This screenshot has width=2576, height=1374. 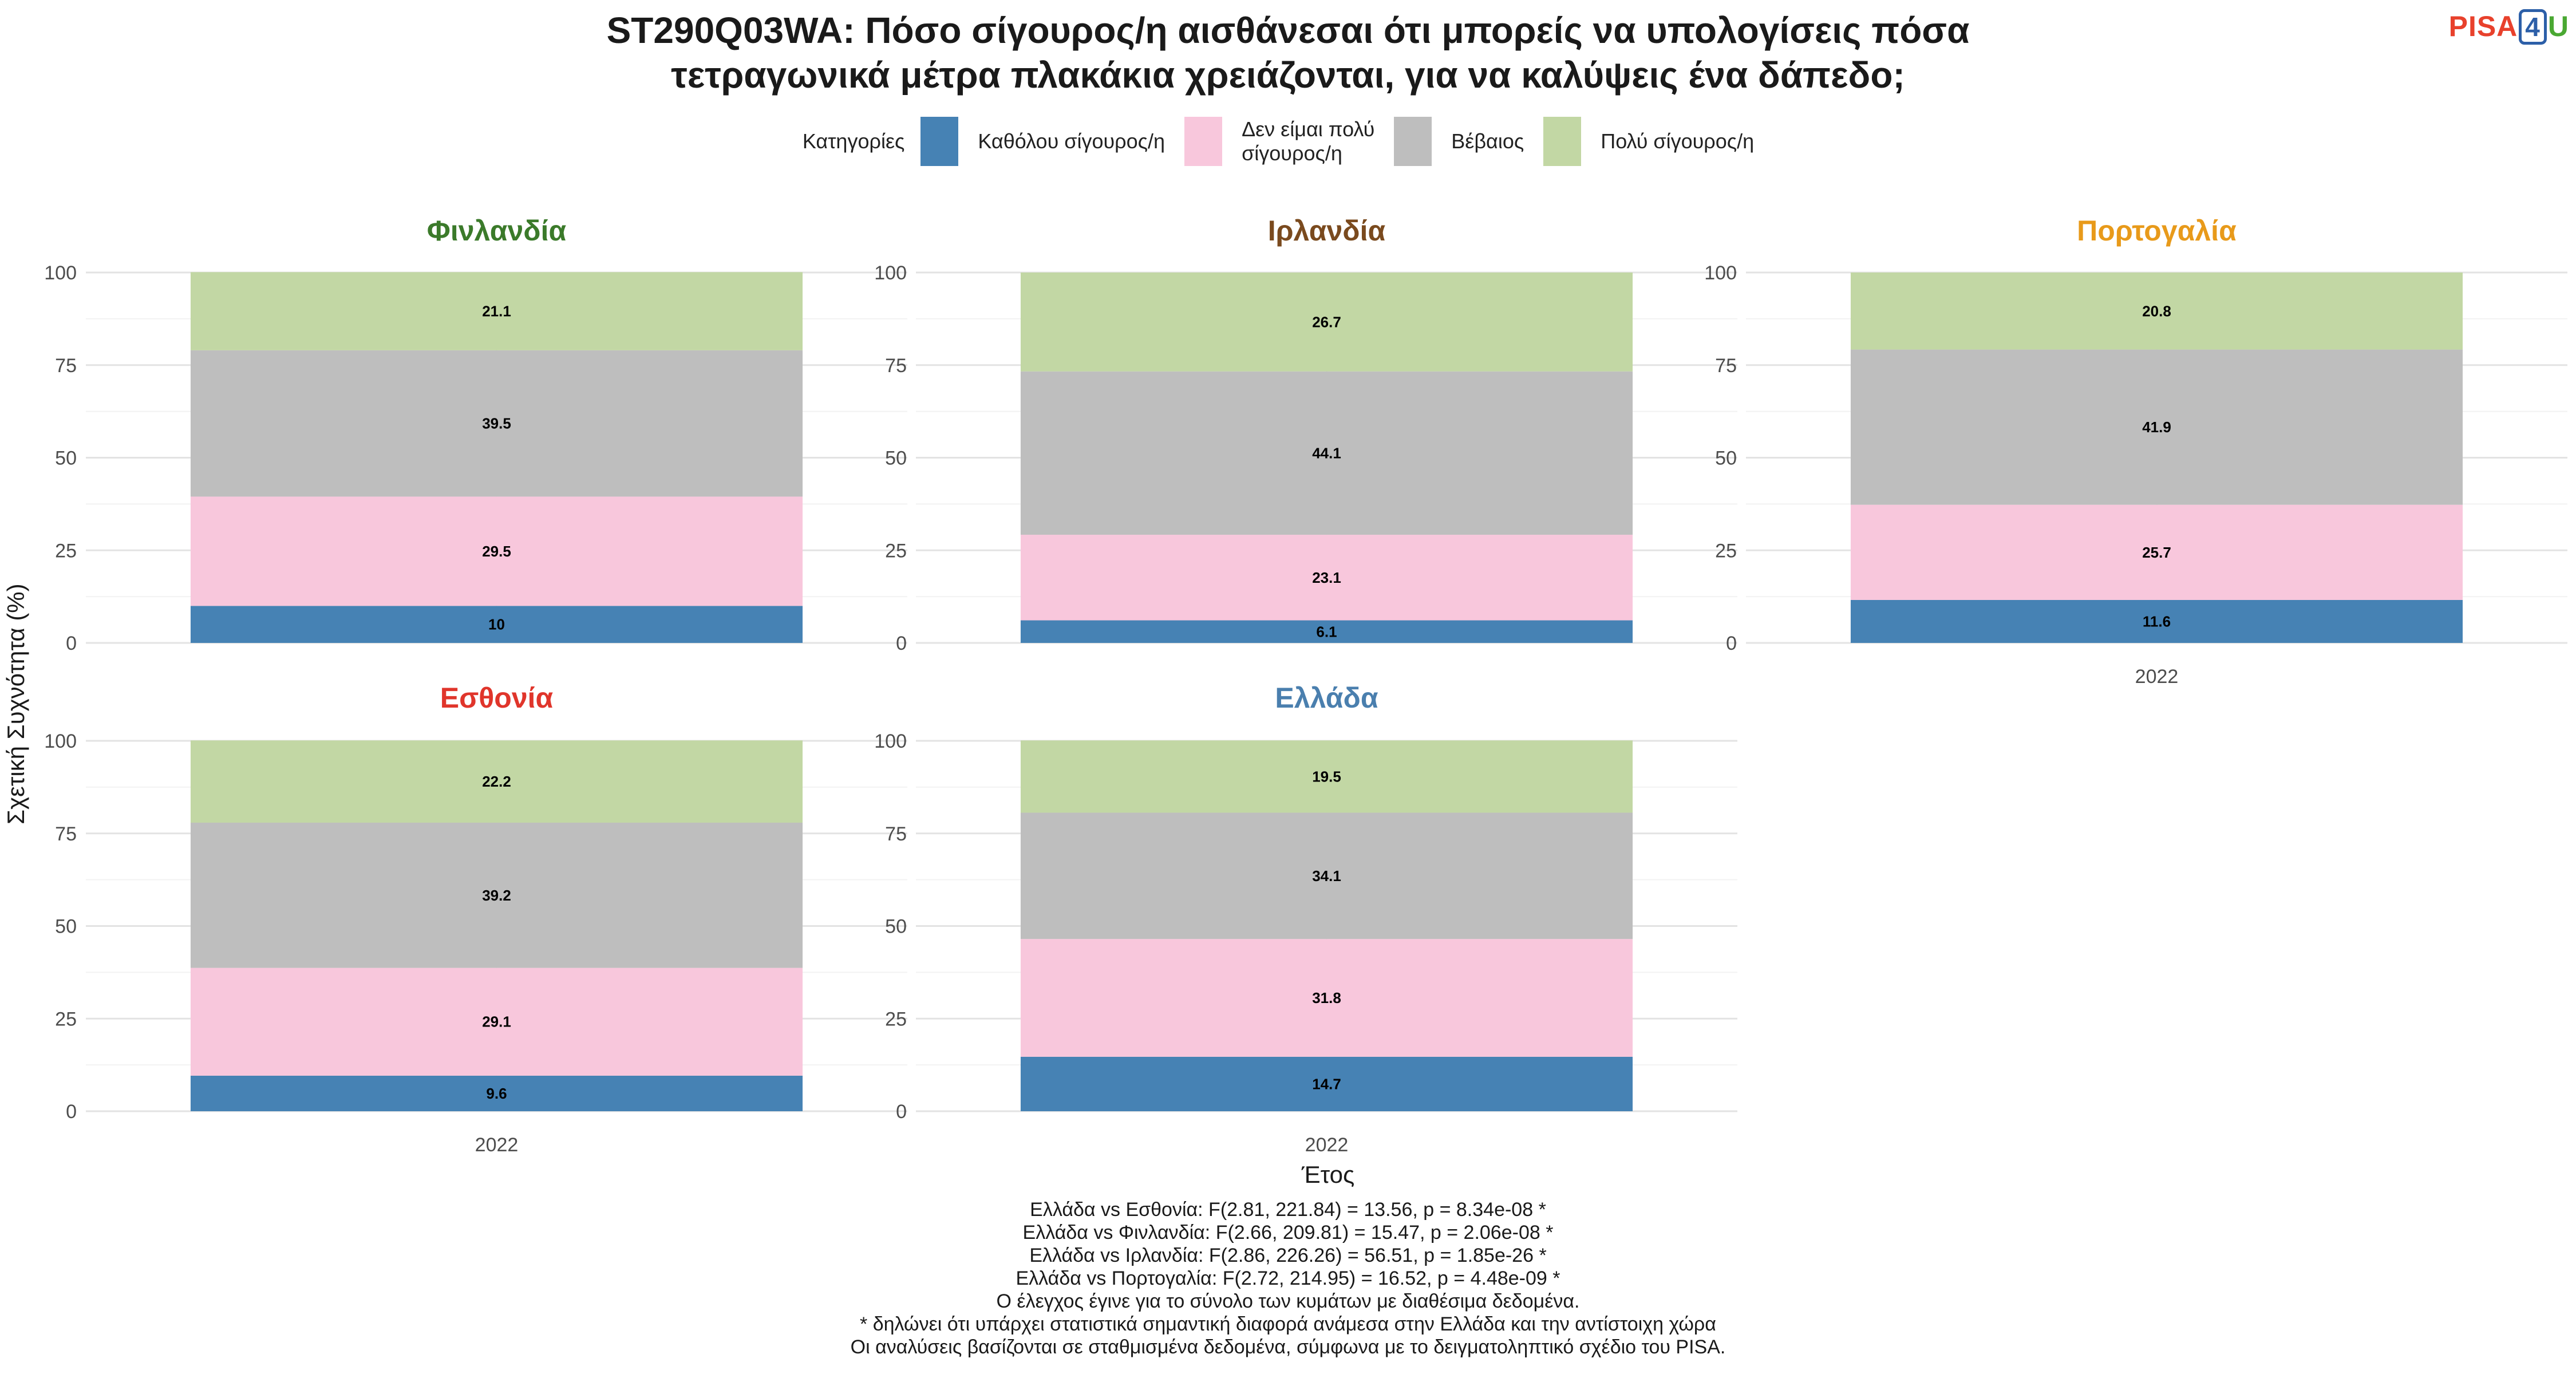 I want to click on legend-item-very: Πολύ σίγουρος/η, so click(x=1648, y=141).